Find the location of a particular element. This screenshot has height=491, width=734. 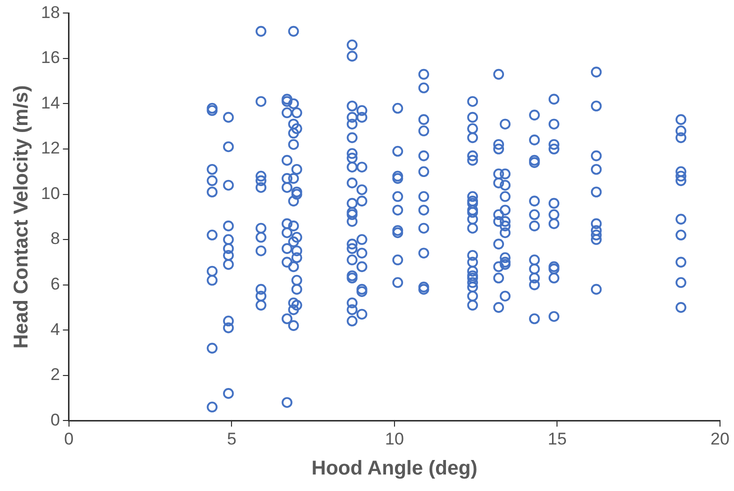

y-tick-label: 0 is located at coordinates (55, 420).